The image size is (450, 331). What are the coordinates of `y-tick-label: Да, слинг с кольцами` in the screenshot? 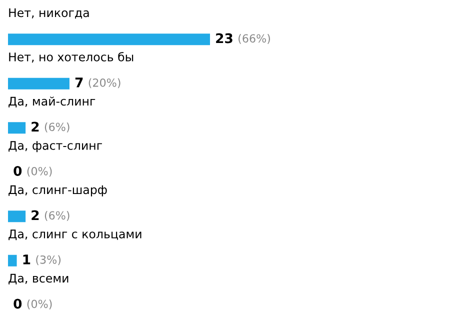 It's located at (75, 235).